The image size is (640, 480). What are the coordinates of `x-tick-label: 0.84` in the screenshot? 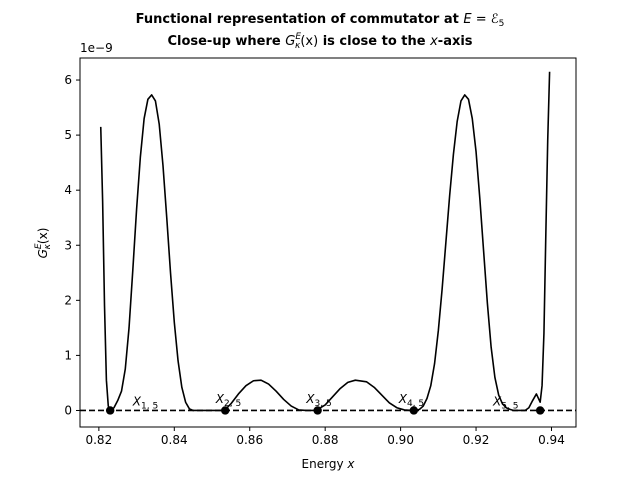 It's located at (174, 440).